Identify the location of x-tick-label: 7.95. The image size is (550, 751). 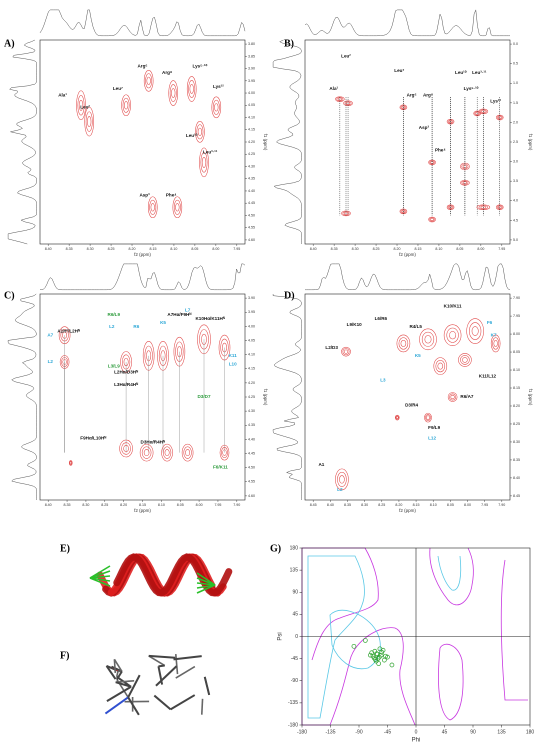
(217, 505).